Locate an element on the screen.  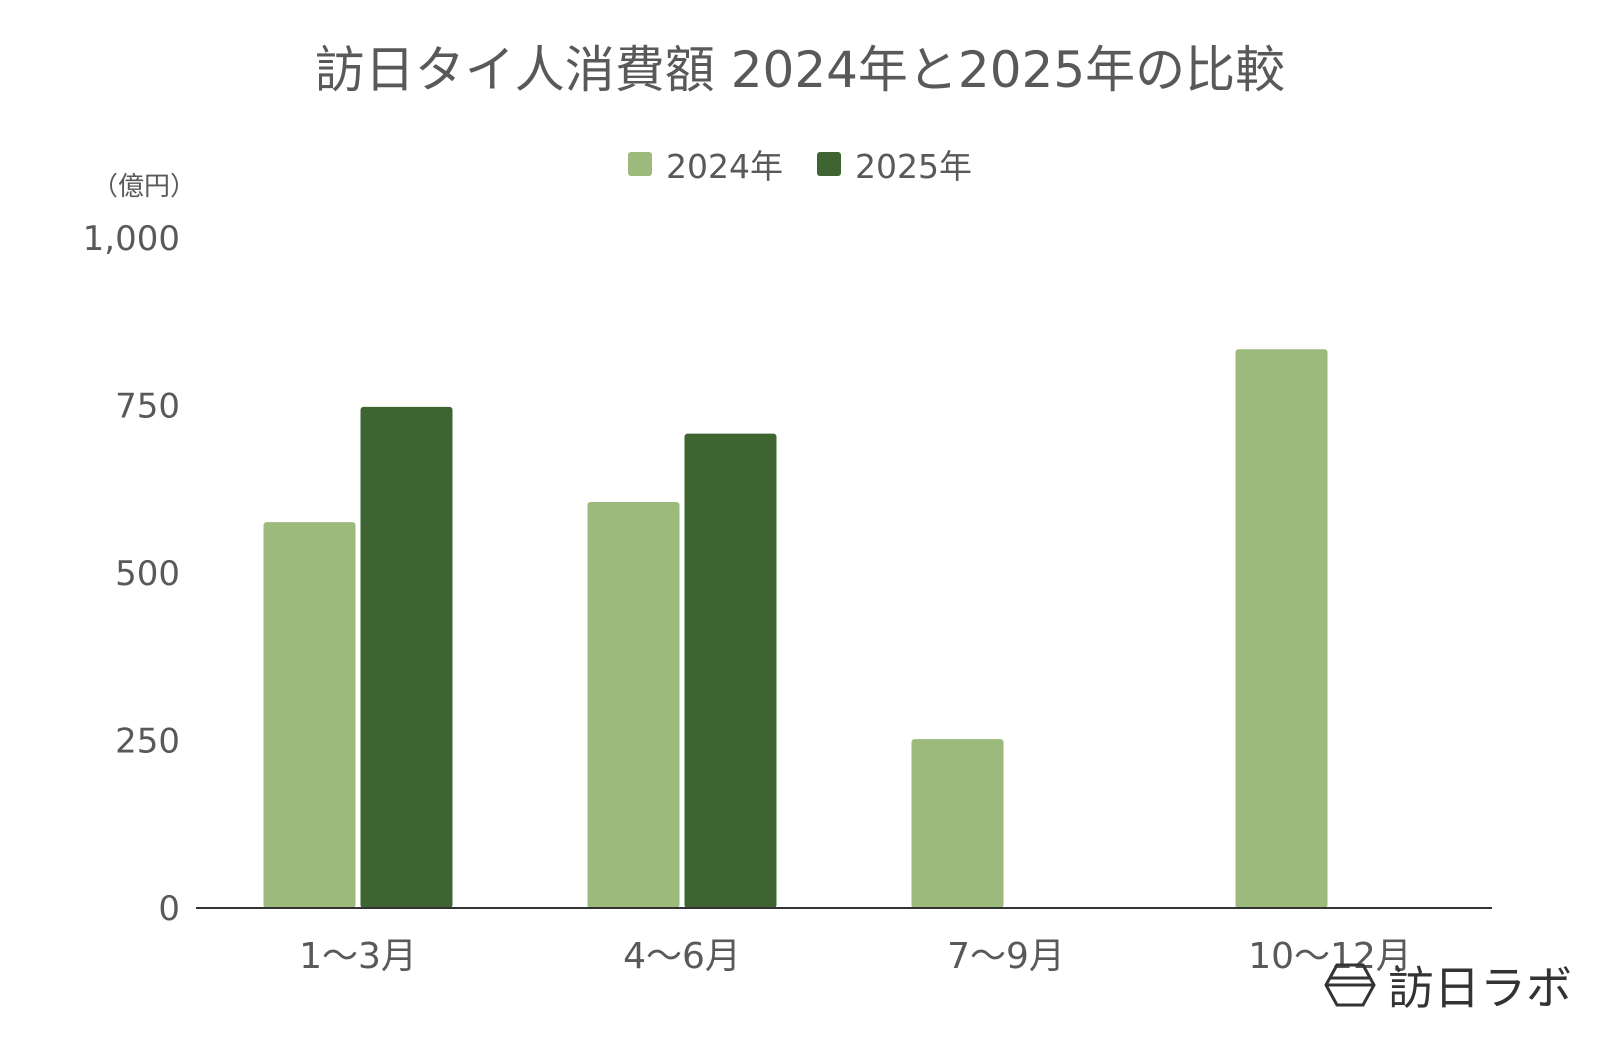
x-tick-label: 4～6月 is located at coordinates (682, 956).